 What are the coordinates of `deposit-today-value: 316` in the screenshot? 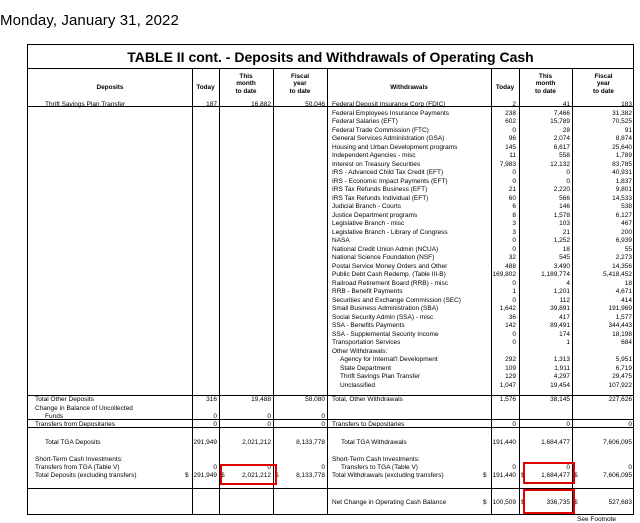 It's located at (211, 399).